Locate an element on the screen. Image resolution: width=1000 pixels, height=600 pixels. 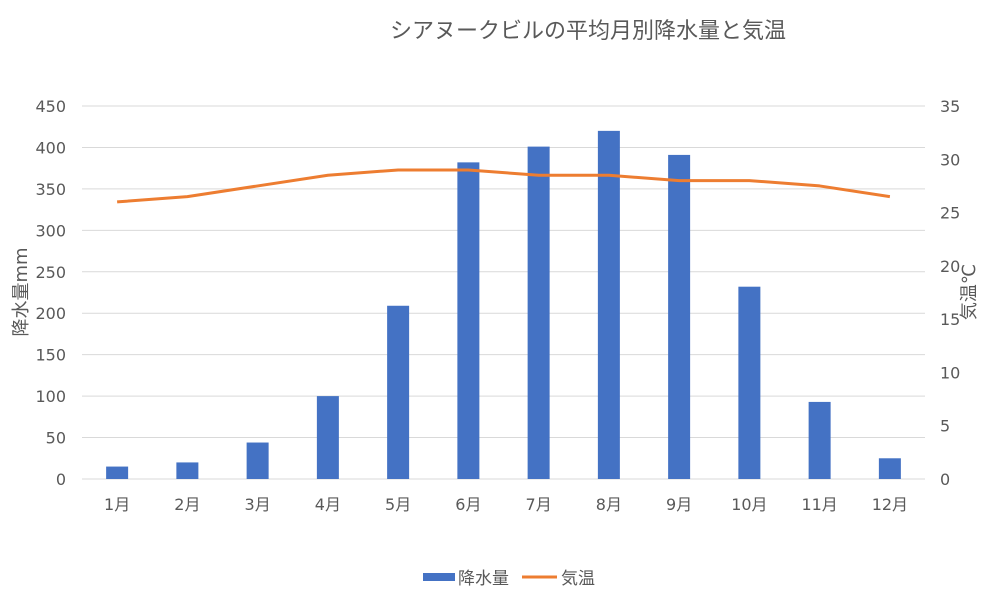
x-tick-label: 1月 is located at coordinates (117, 504).